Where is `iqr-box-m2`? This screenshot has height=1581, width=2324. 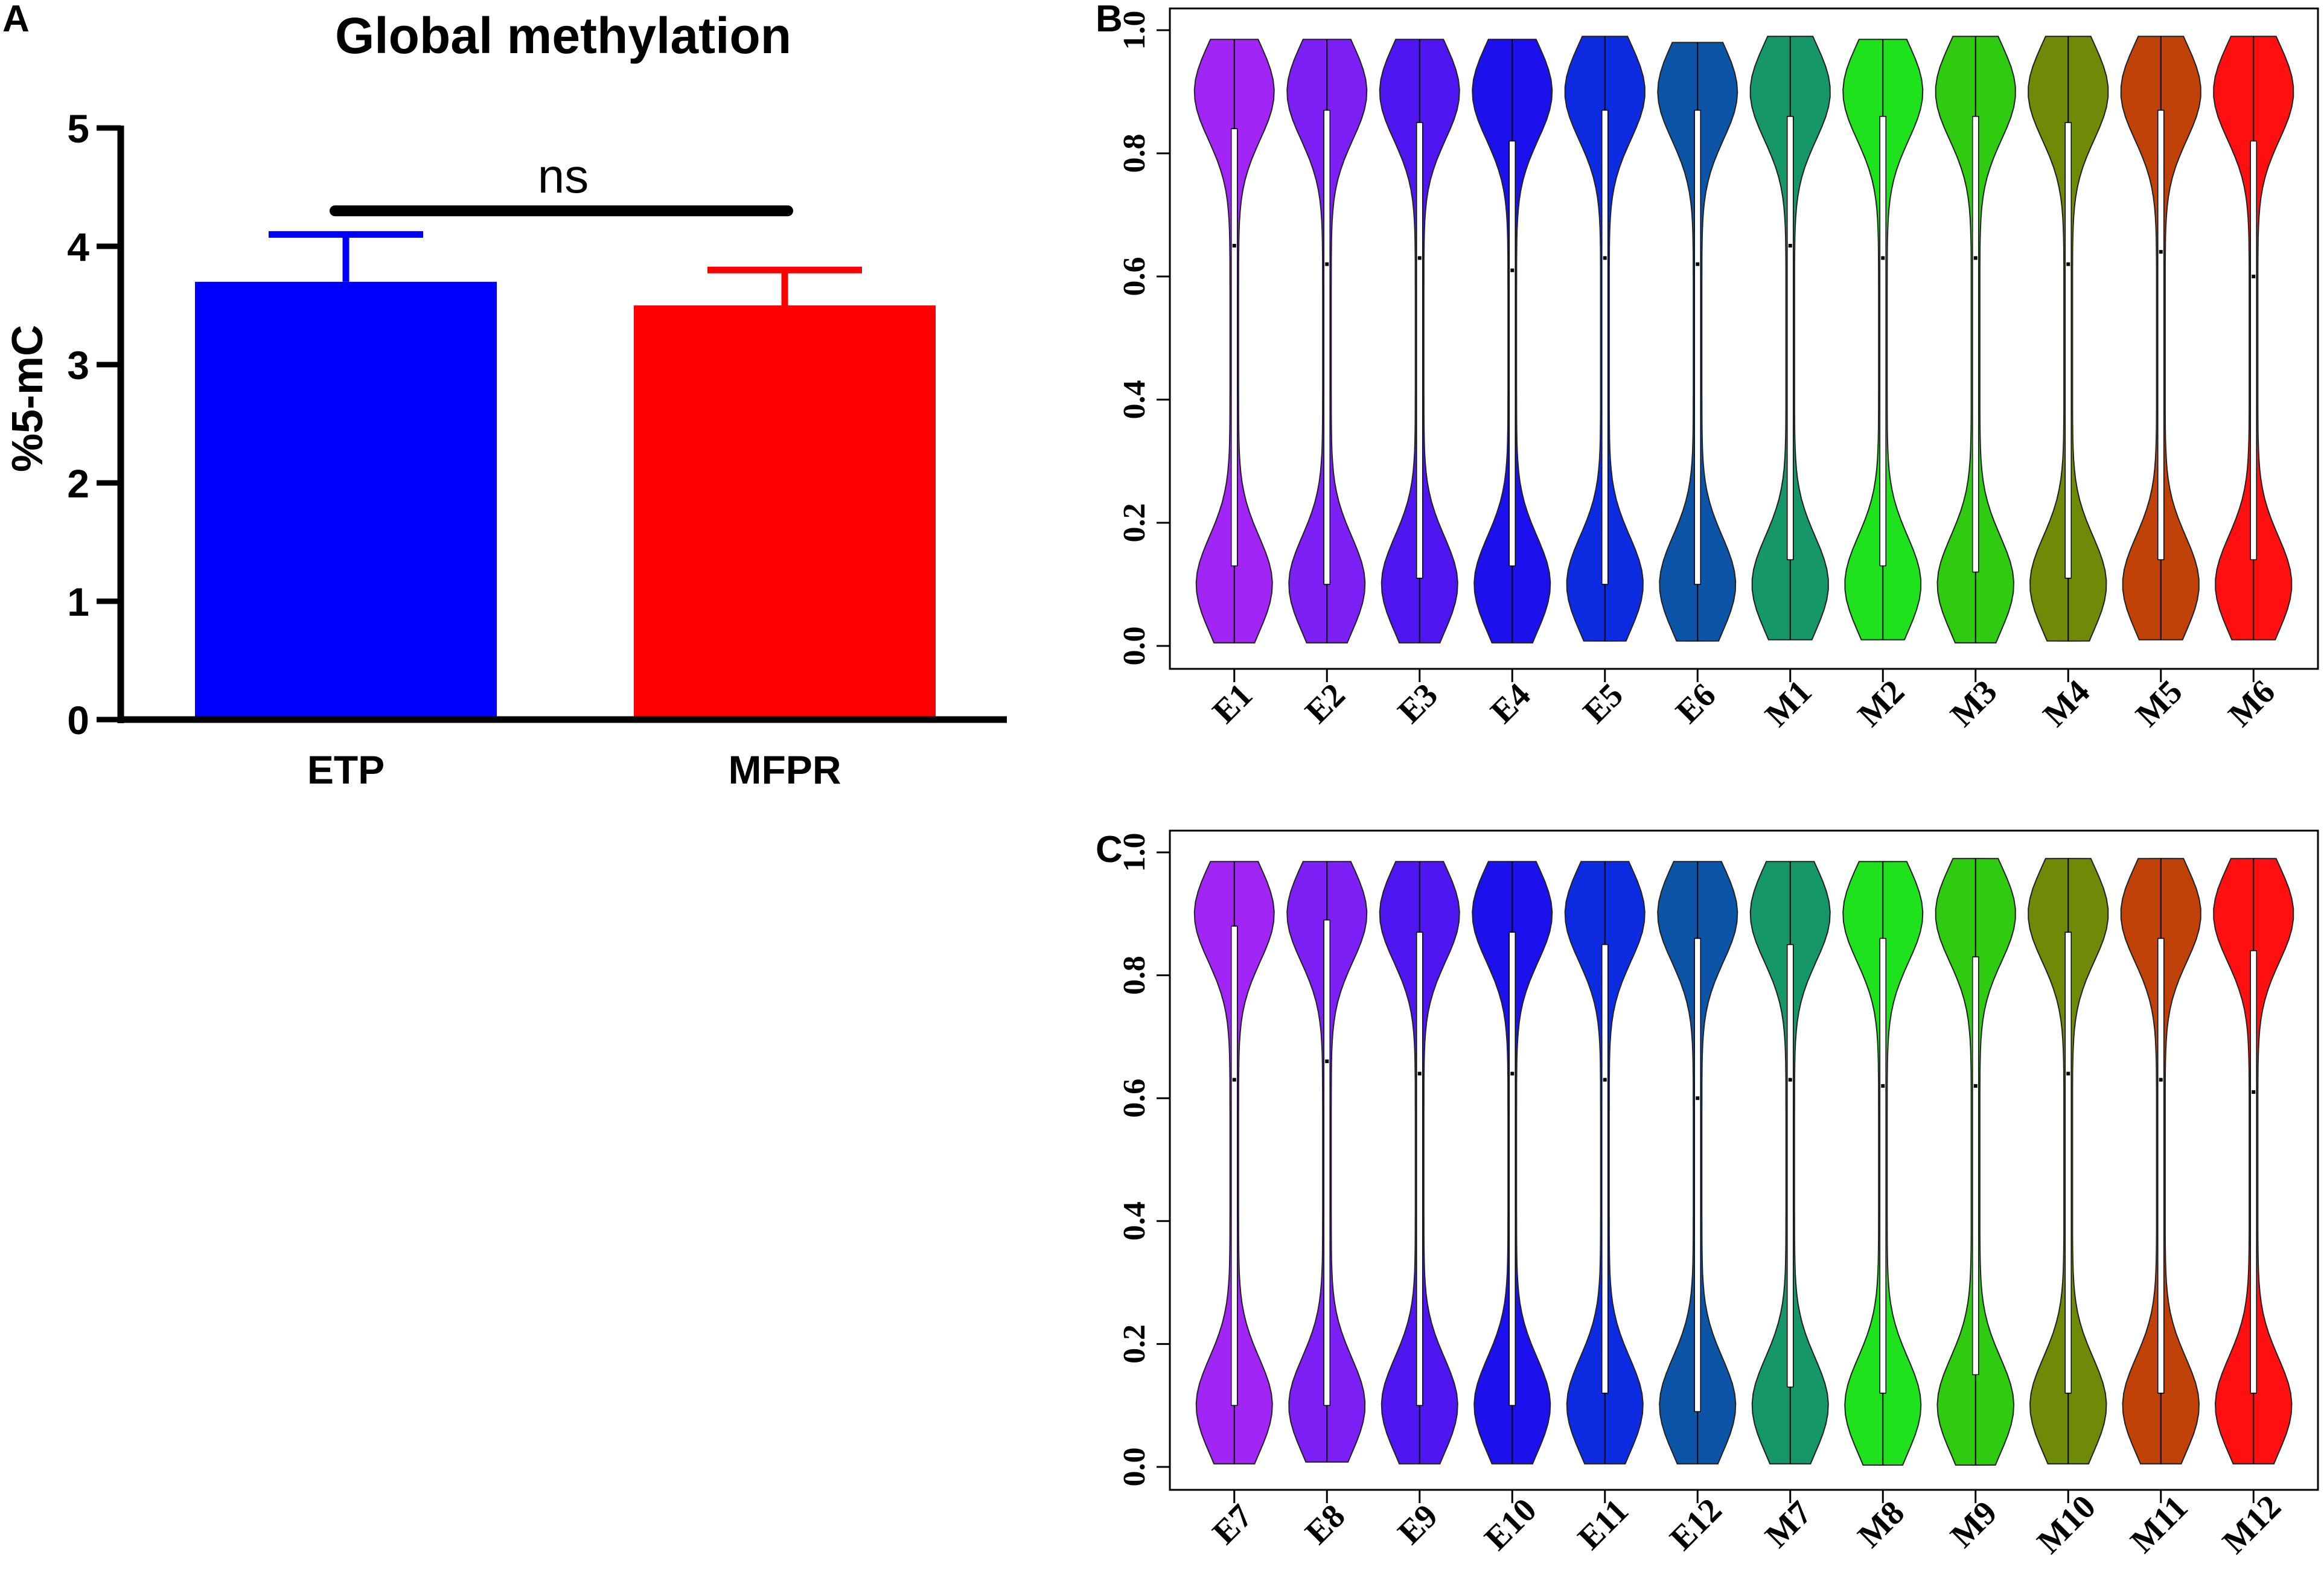
iqr-box-m2 is located at coordinates (1882, 341).